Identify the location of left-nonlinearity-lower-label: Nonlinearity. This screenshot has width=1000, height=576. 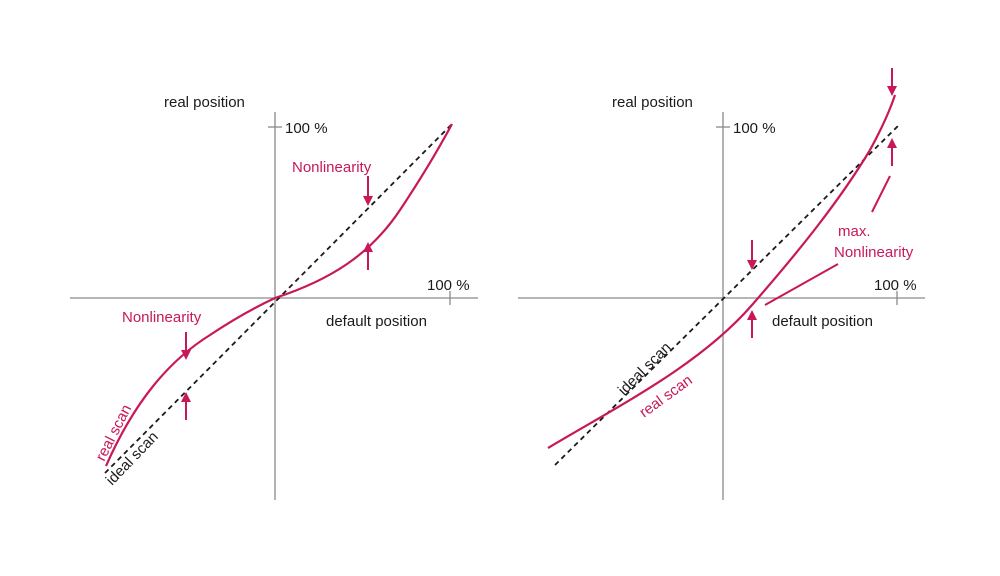
(162, 317).